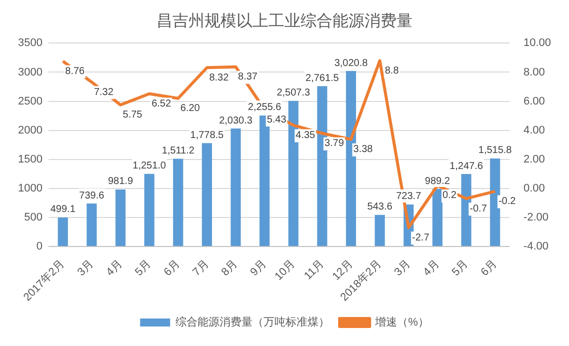 The image size is (569, 346). I want to click on x-tick-label: 10月, so click(285, 270).